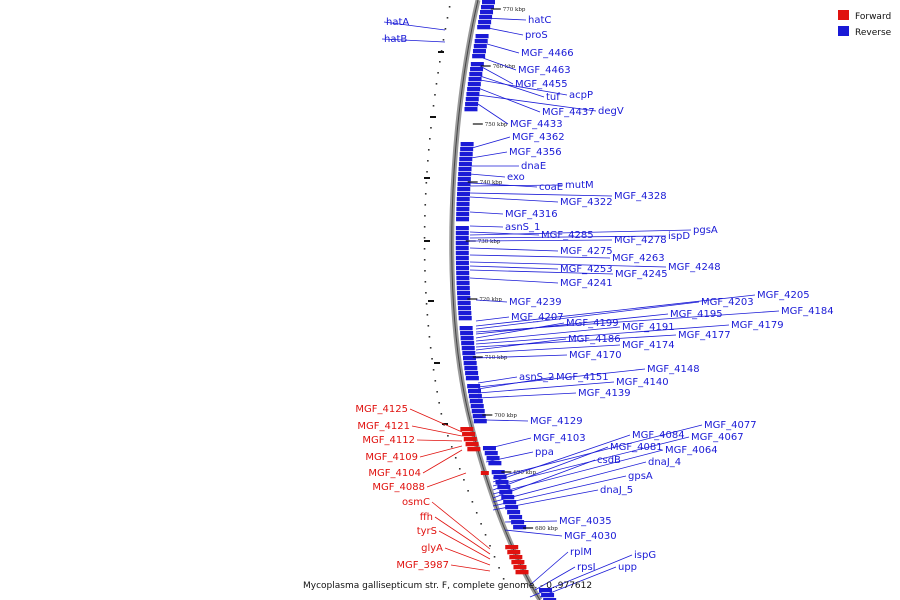  Describe the element at coordinates (397, 22) in the screenshot. I see `gene-label-hata: hatA` at that location.